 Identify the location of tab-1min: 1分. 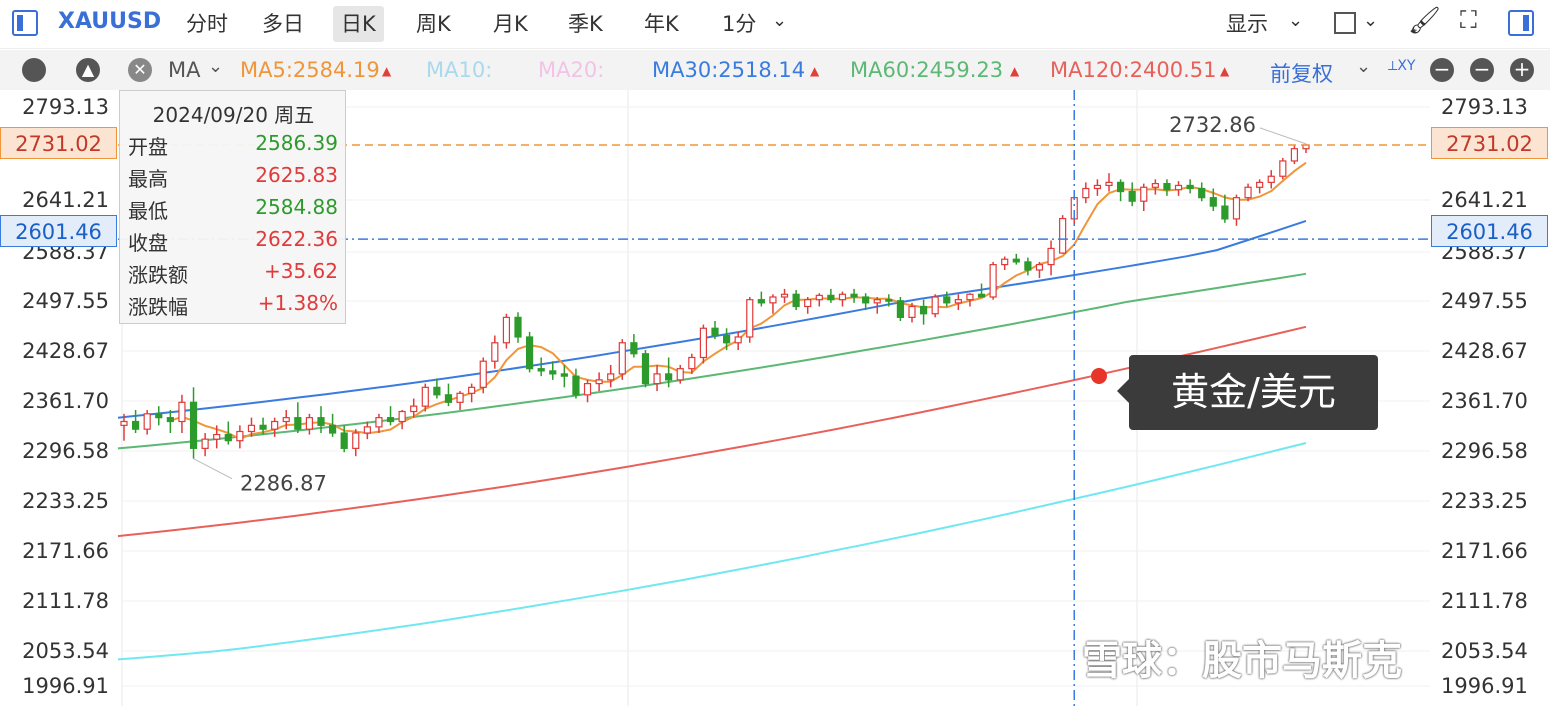
(739, 24).